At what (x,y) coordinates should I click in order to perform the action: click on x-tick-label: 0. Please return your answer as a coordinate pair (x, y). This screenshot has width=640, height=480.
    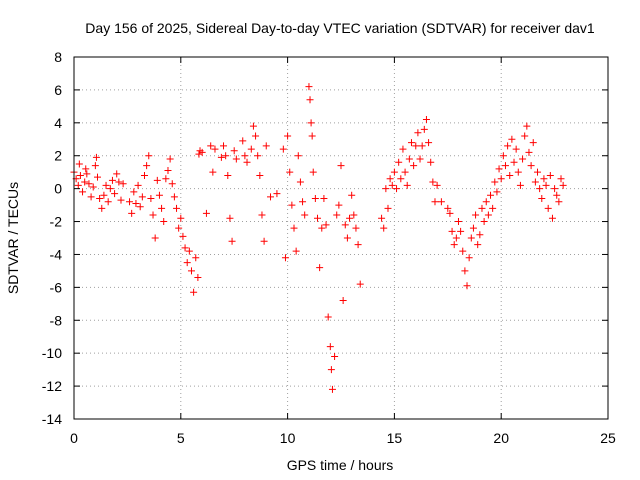
    Looking at the image, I should click on (74, 438).